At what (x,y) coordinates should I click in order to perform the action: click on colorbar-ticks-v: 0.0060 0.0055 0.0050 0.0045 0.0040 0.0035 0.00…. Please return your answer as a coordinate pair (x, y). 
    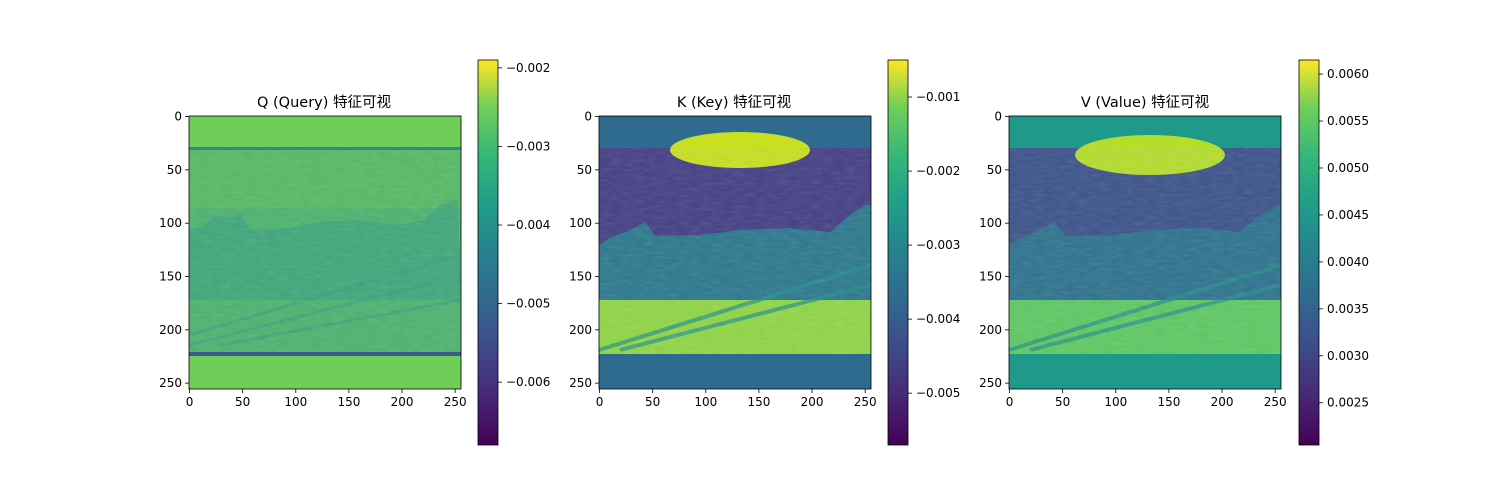
    Looking at the image, I should click on (1344, 238).